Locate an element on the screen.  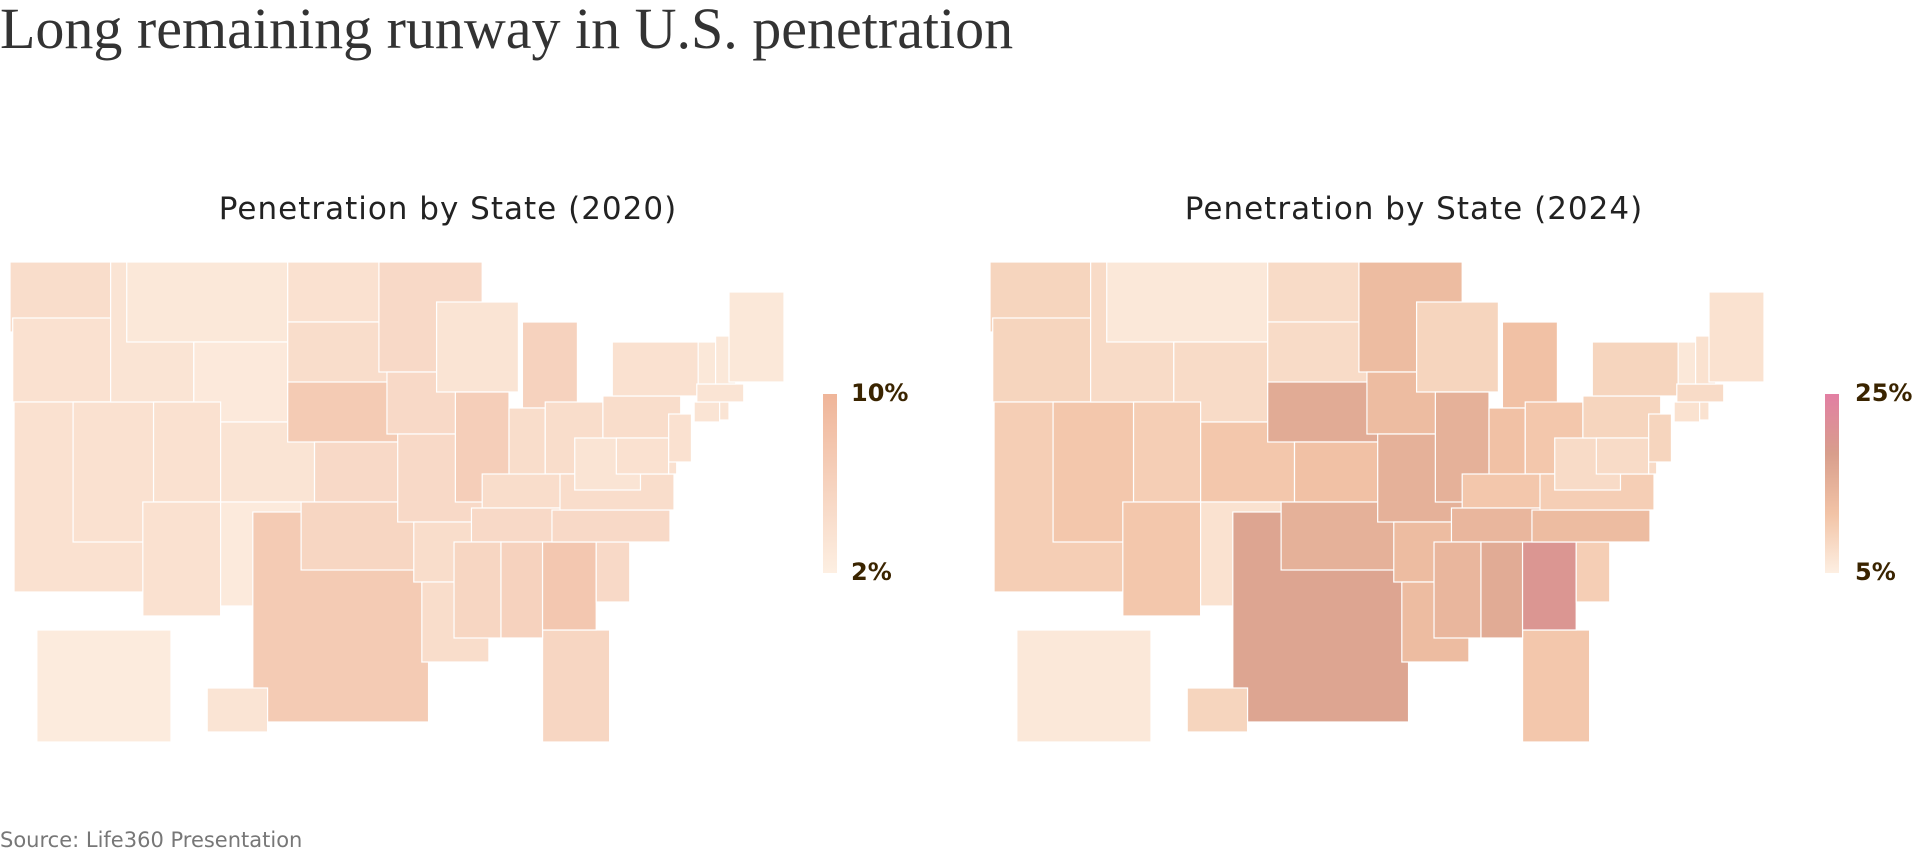
map-title: Penetration by State (2024) is located at coordinates (1414, 209).